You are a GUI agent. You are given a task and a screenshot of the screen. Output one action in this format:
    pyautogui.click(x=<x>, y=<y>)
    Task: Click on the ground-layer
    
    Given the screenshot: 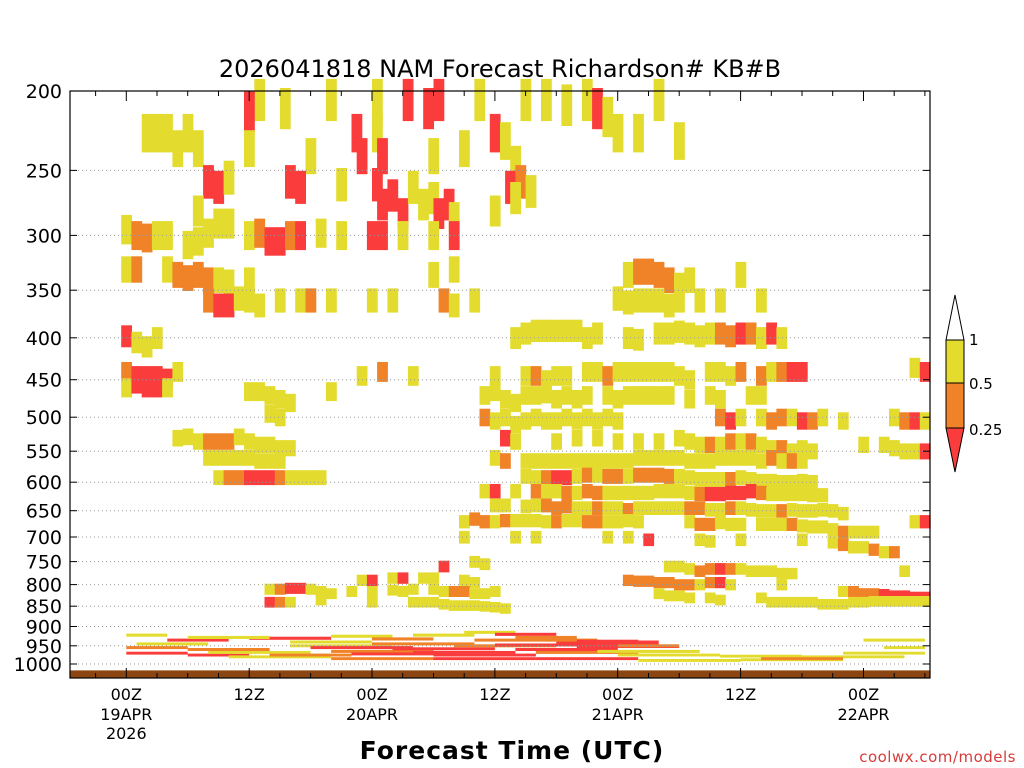 What is the action you would take?
    pyautogui.click(x=500, y=674)
    